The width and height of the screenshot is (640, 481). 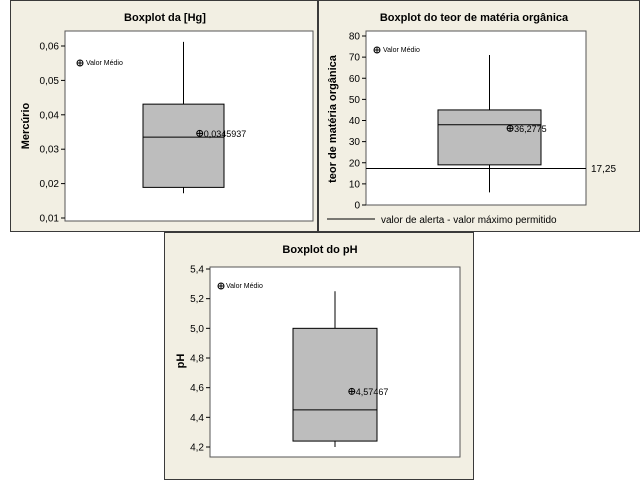 What do you see at coordinates (197, 388) in the screenshot?
I see `y-tick-label: 4,6` at bounding box center [197, 388].